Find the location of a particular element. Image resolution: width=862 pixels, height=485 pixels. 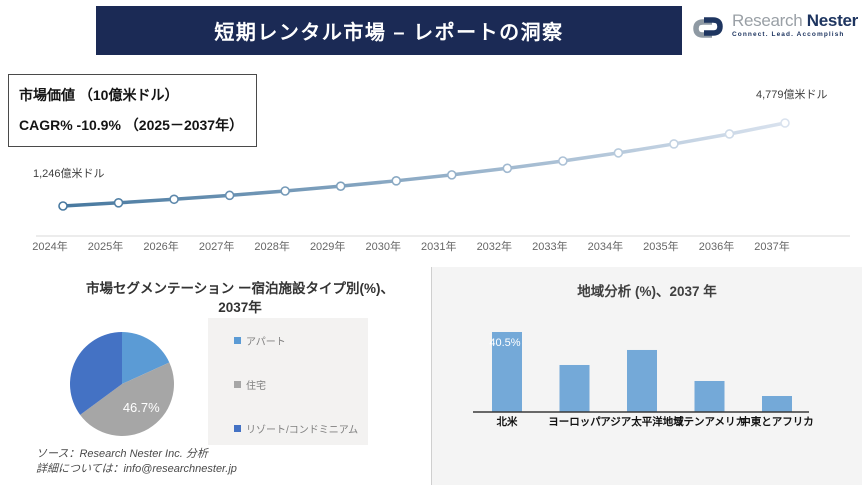

legend-label-housing: 住宅 is located at coordinates (256, 386).